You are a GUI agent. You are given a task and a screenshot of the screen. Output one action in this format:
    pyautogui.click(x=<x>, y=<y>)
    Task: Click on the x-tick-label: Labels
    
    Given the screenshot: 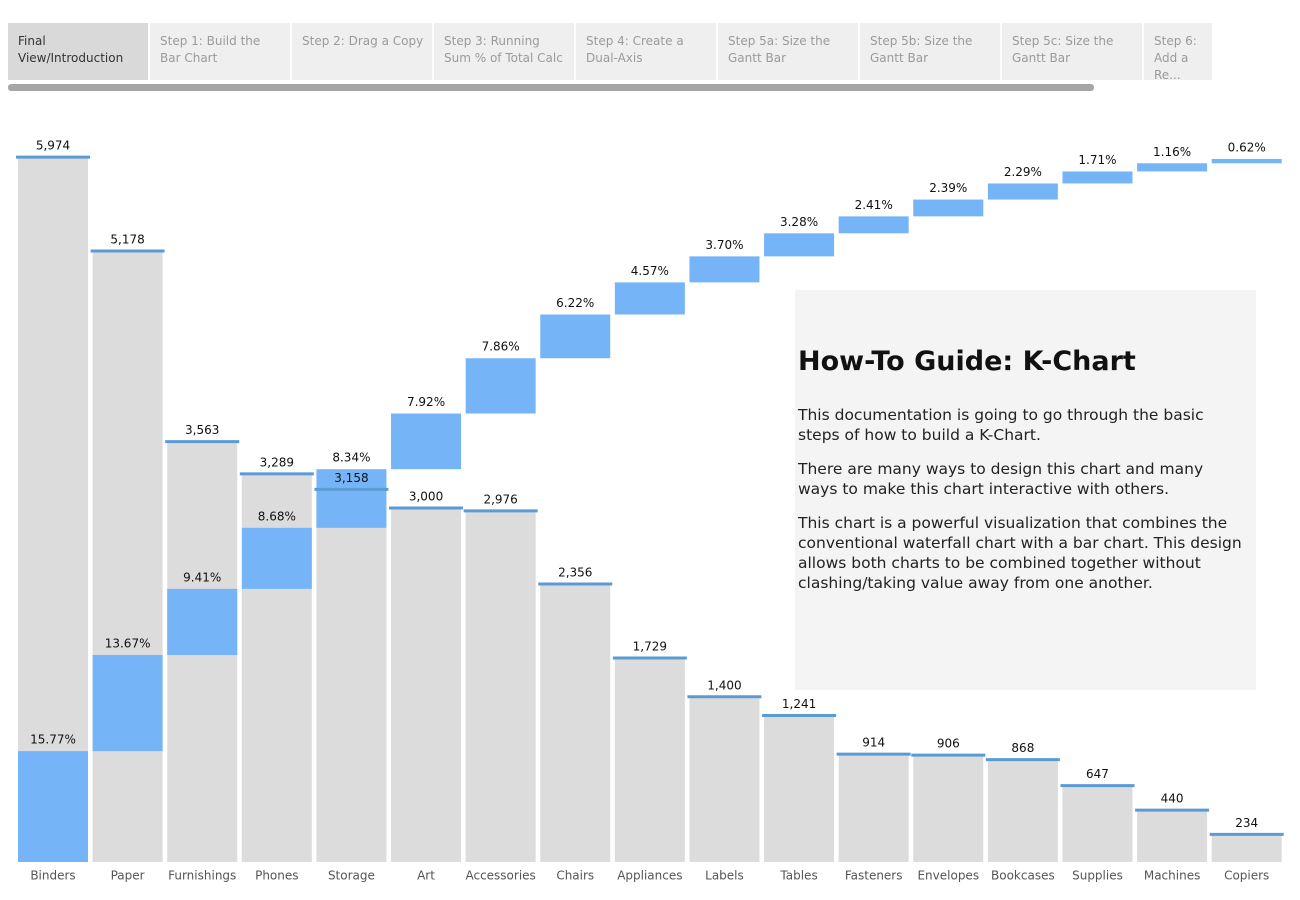 What is the action you would take?
    pyautogui.click(x=724, y=876)
    